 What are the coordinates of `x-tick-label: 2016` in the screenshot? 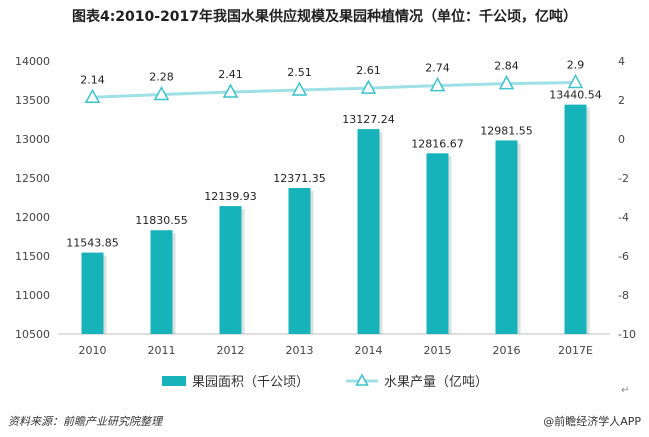 It's located at (507, 350).